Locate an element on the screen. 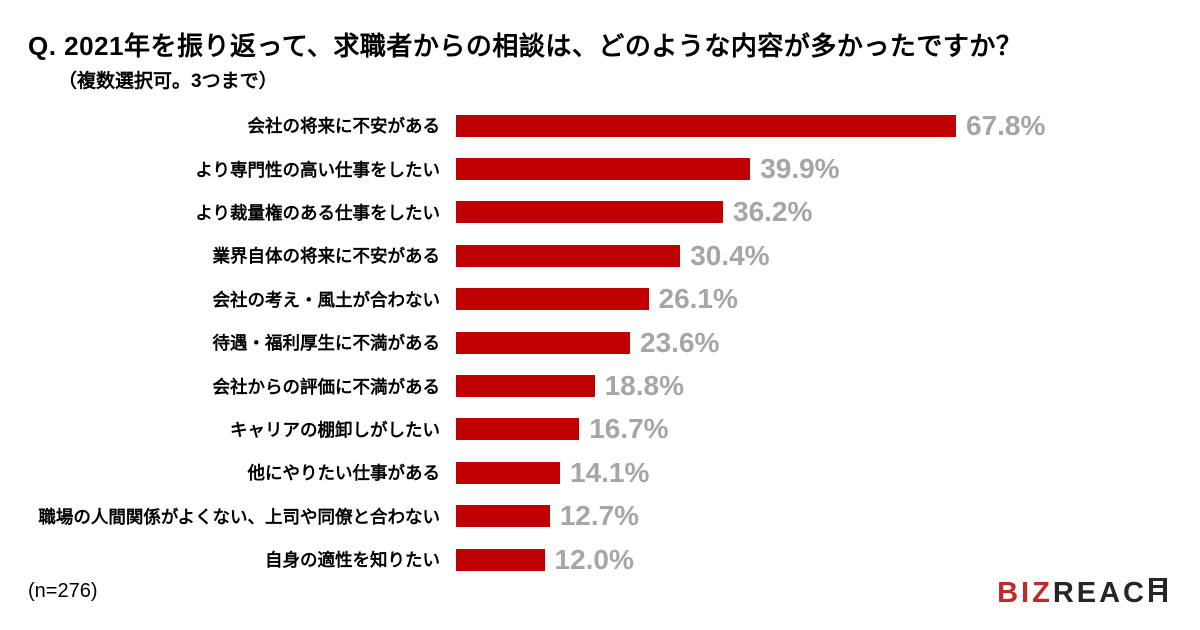 This screenshot has width=1200, height=630. bar-track: 26.1% is located at coordinates (813, 299).